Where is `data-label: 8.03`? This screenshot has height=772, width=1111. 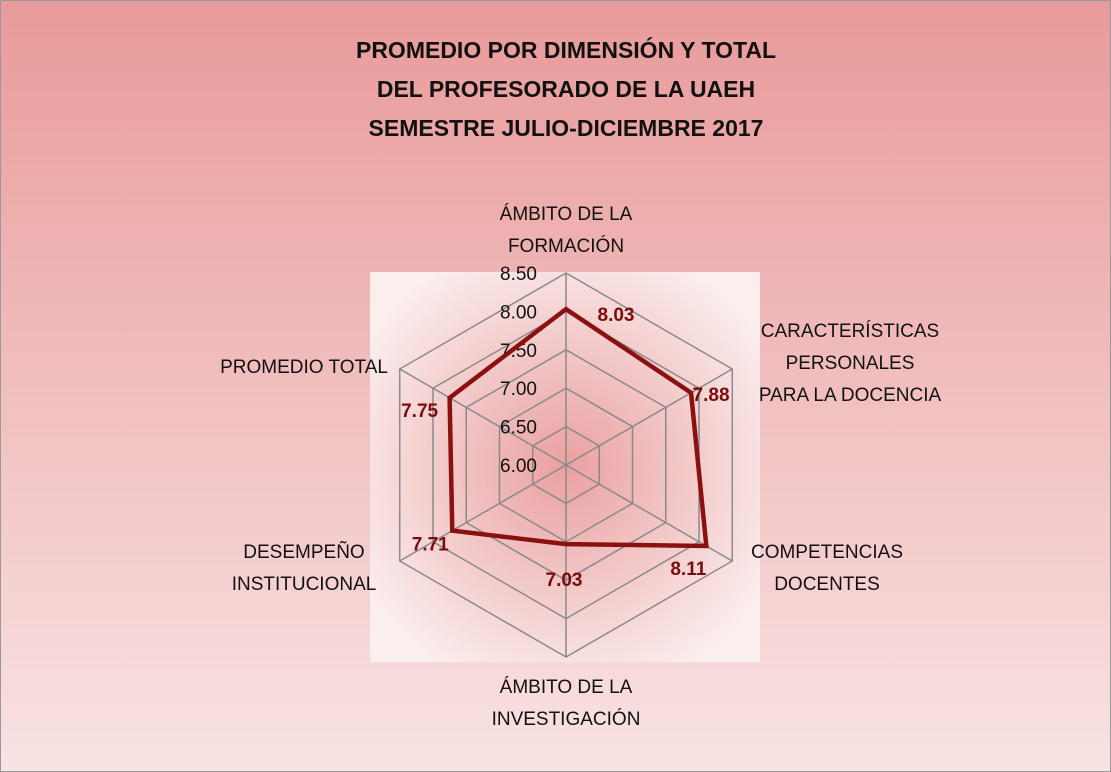 data-label: 8.03 is located at coordinates (616, 315).